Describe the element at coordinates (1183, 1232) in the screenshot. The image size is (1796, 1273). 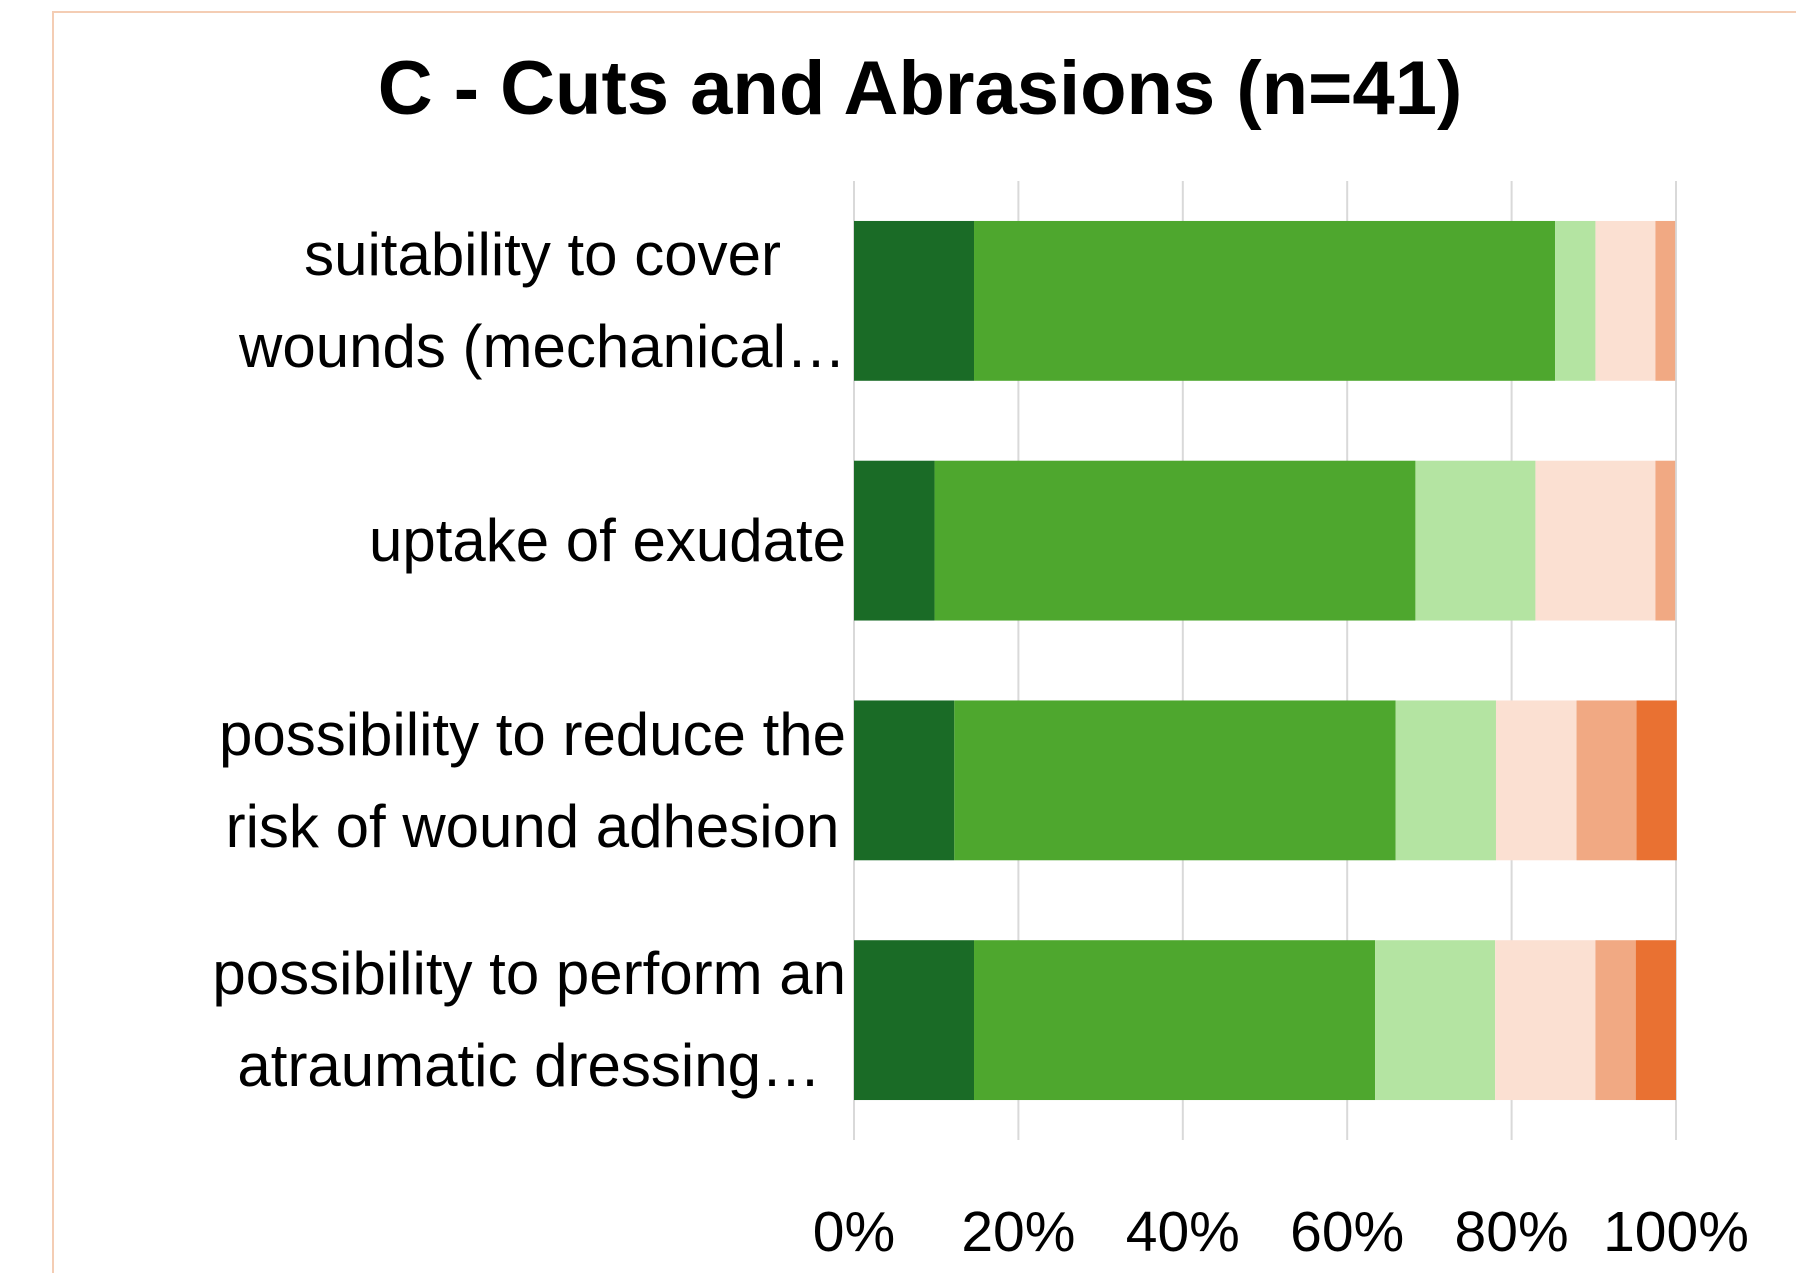
I see `x-tick-label: 40%` at that location.